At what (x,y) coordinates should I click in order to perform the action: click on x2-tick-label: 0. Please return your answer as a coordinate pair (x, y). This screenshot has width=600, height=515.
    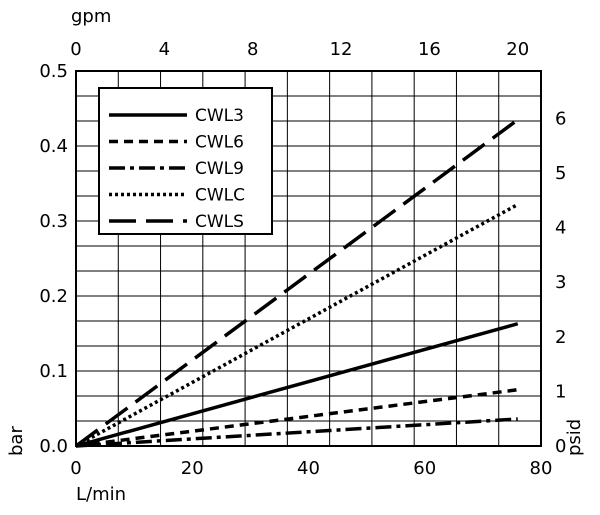
    Looking at the image, I should click on (75, 49).